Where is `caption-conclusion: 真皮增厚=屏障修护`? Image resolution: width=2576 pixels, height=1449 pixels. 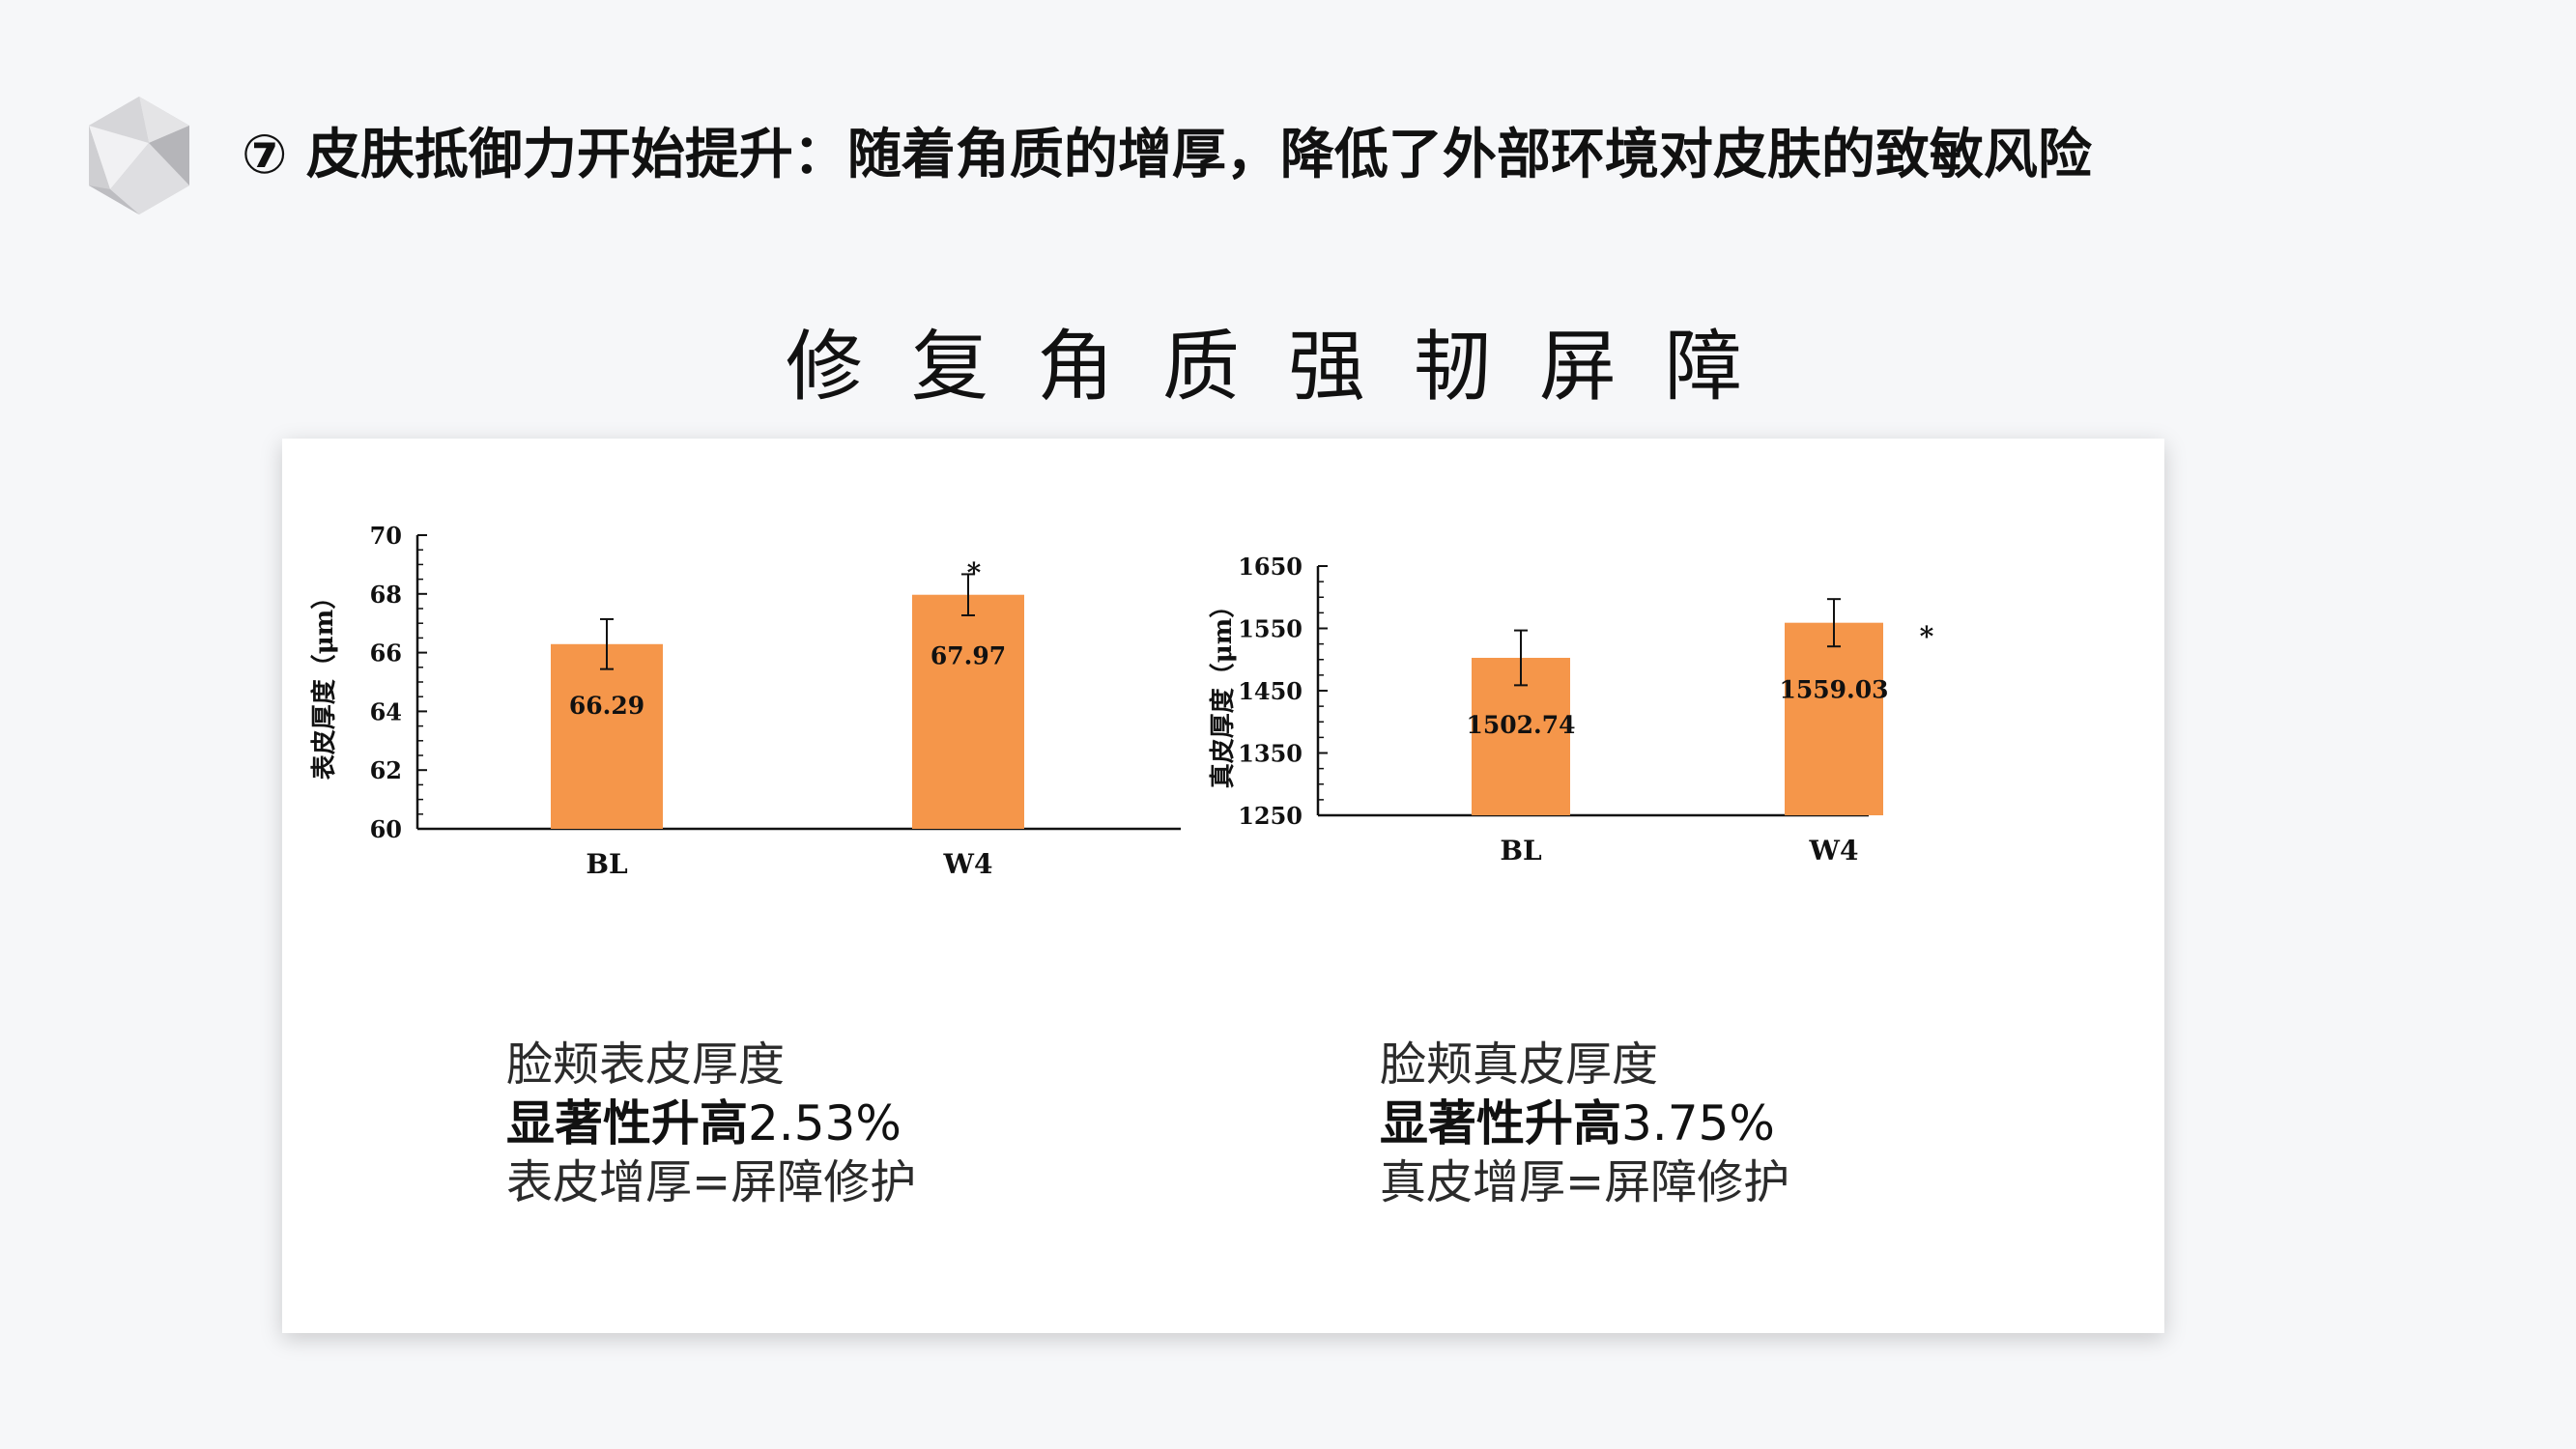
caption-conclusion: 真皮增厚=屏障修护 is located at coordinates (1585, 1182).